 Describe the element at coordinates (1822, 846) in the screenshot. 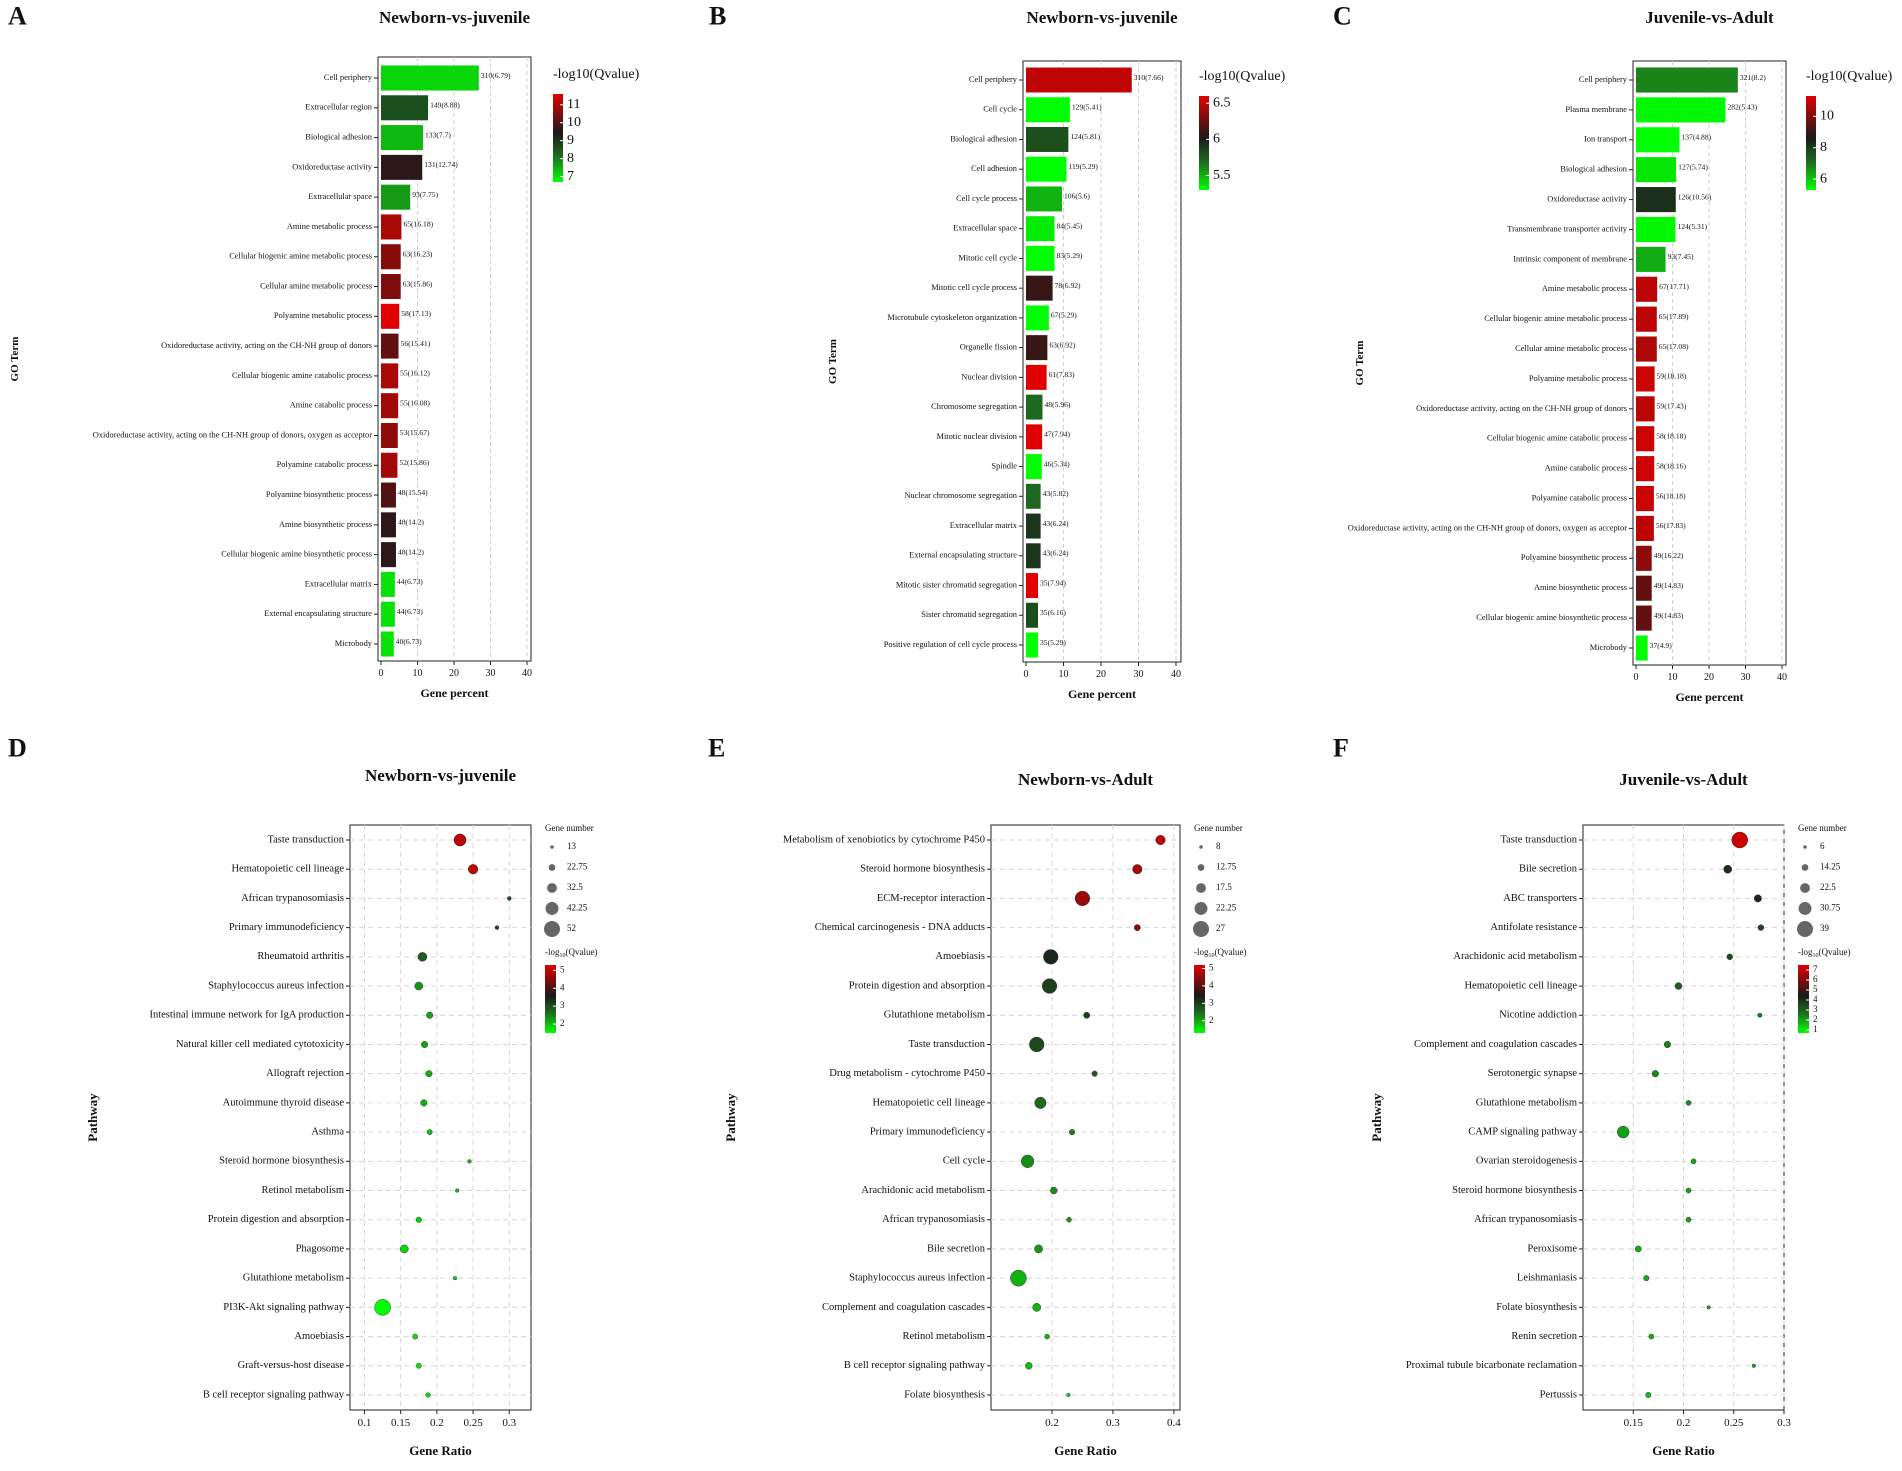

I see `panel-f-size-legend-label: 6` at that location.